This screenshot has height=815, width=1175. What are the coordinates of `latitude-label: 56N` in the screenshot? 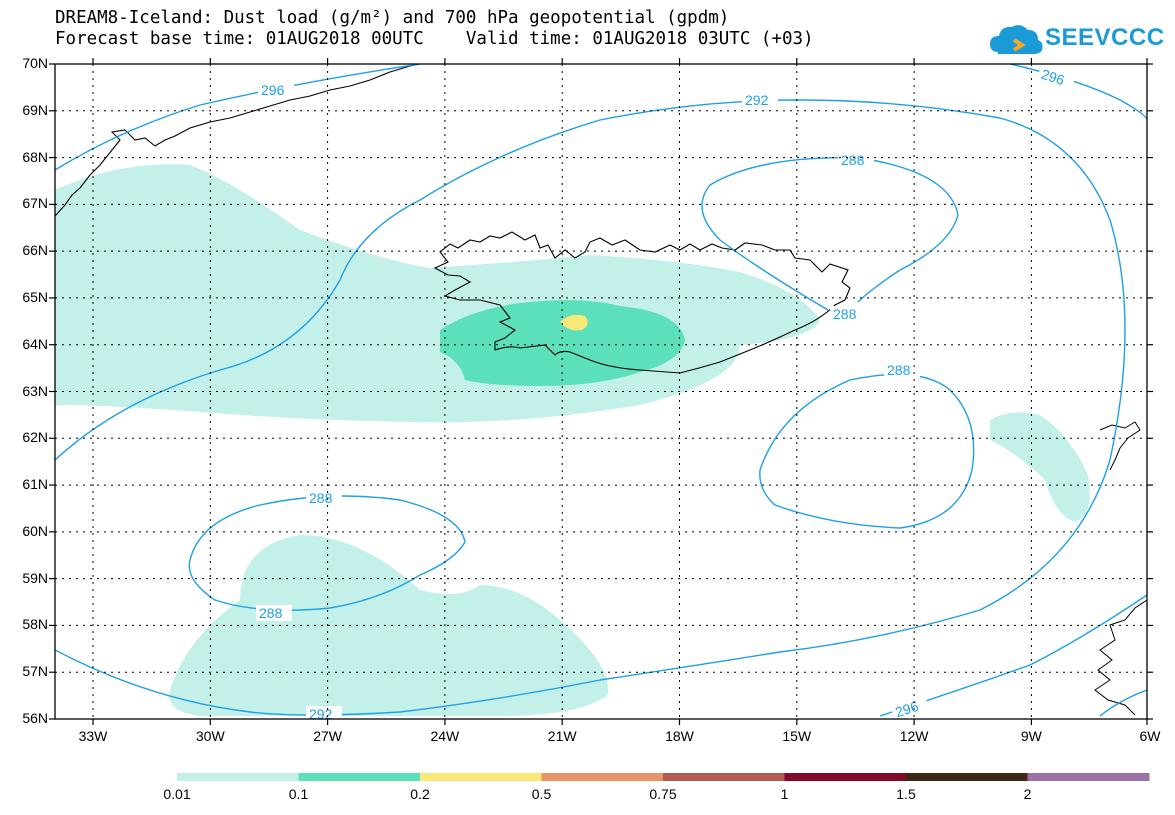 It's located at (35, 718).